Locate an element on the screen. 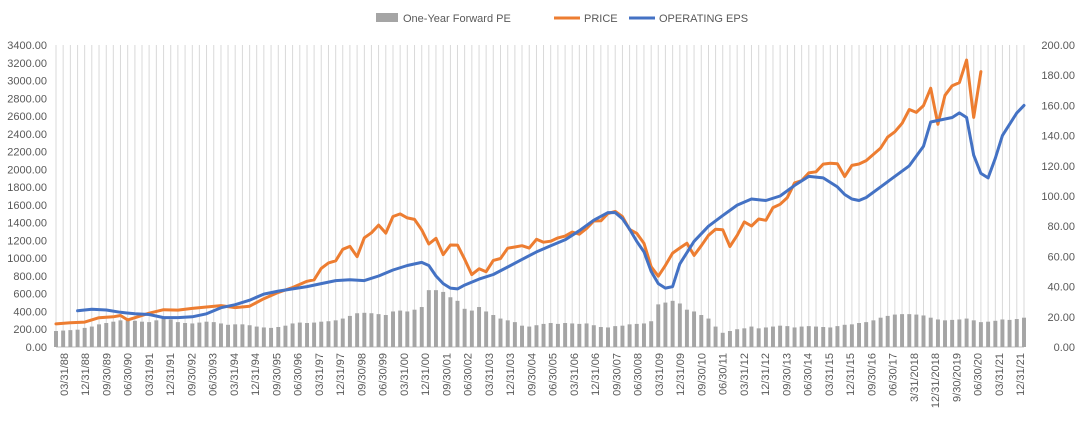 The image size is (1083, 428). x-tick-label: 06/30/02 is located at coordinates (469, 374).